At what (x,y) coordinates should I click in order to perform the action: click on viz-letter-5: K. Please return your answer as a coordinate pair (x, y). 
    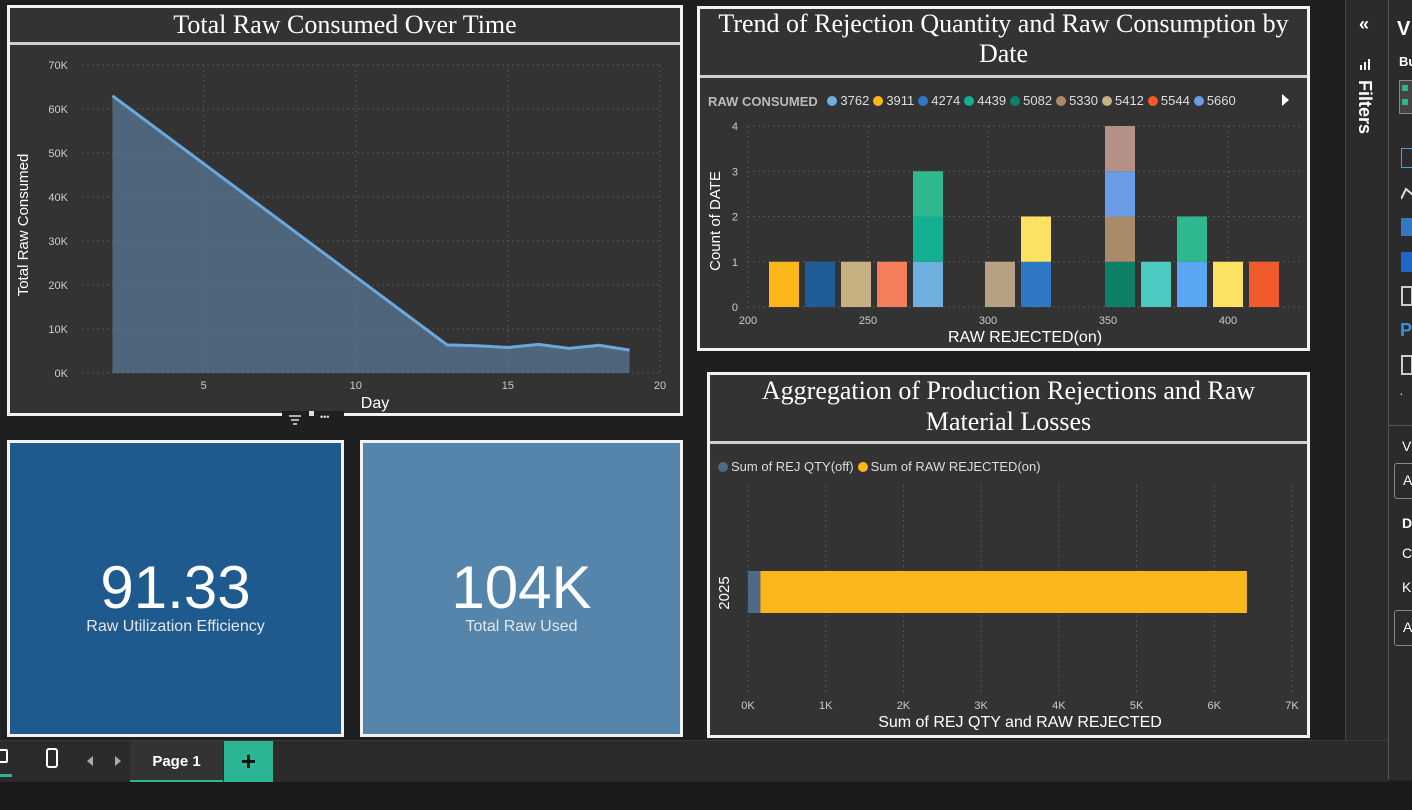
    Looking at the image, I should click on (1407, 587).